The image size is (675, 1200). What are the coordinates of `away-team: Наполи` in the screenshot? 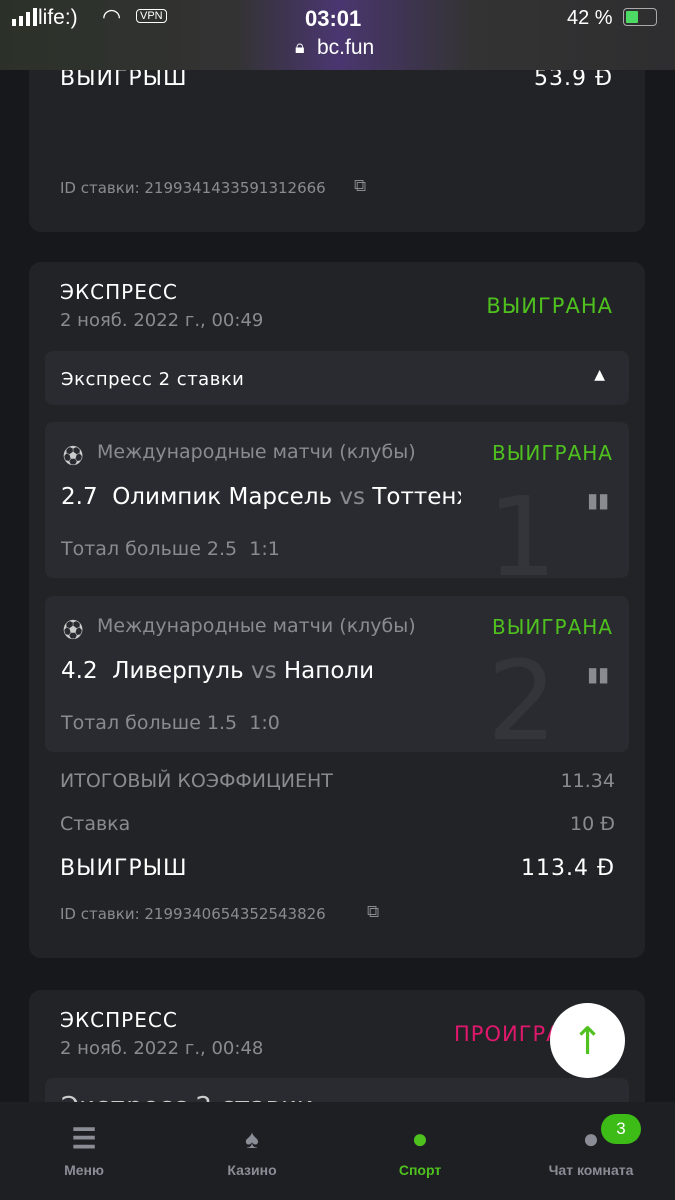 It's located at (329, 671).